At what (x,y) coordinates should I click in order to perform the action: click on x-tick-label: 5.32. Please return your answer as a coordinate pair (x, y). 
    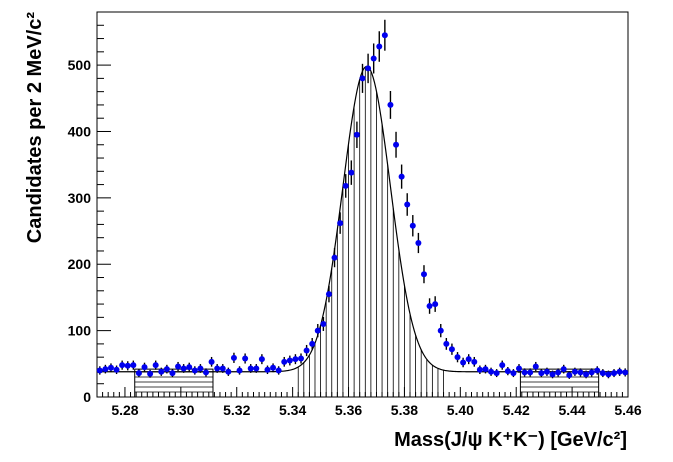
    Looking at the image, I should click on (236, 410).